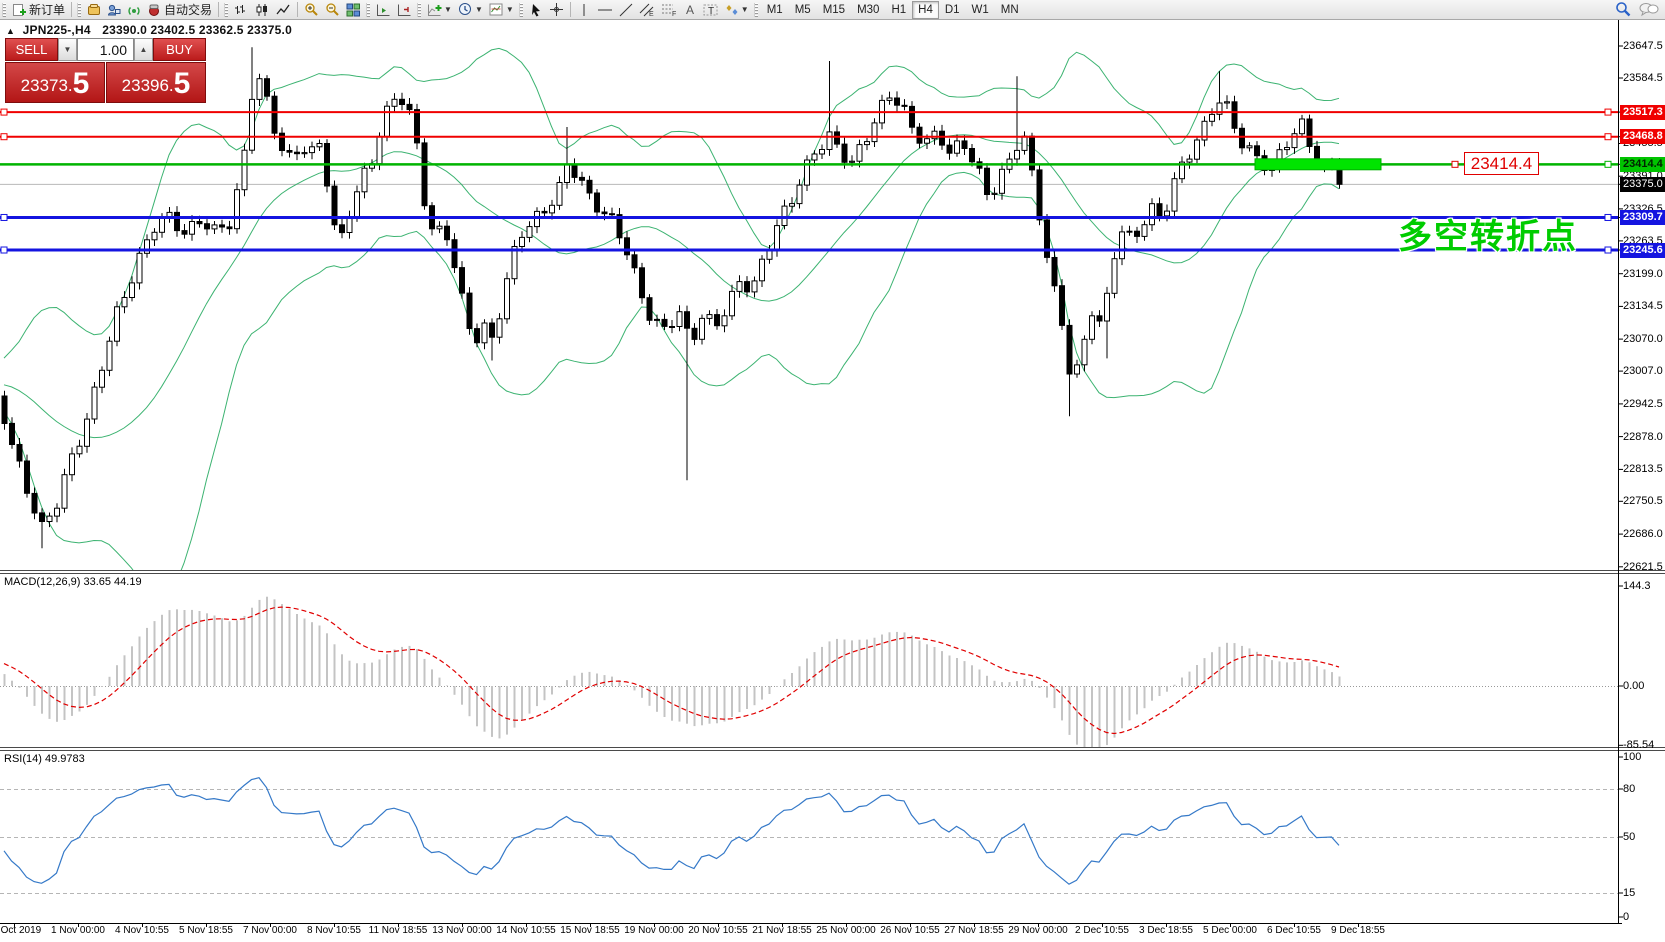 The width and height of the screenshot is (1665, 942). Describe the element at coordinates (674, 14) in the screenshot. I see `svg-text: F` at that location.